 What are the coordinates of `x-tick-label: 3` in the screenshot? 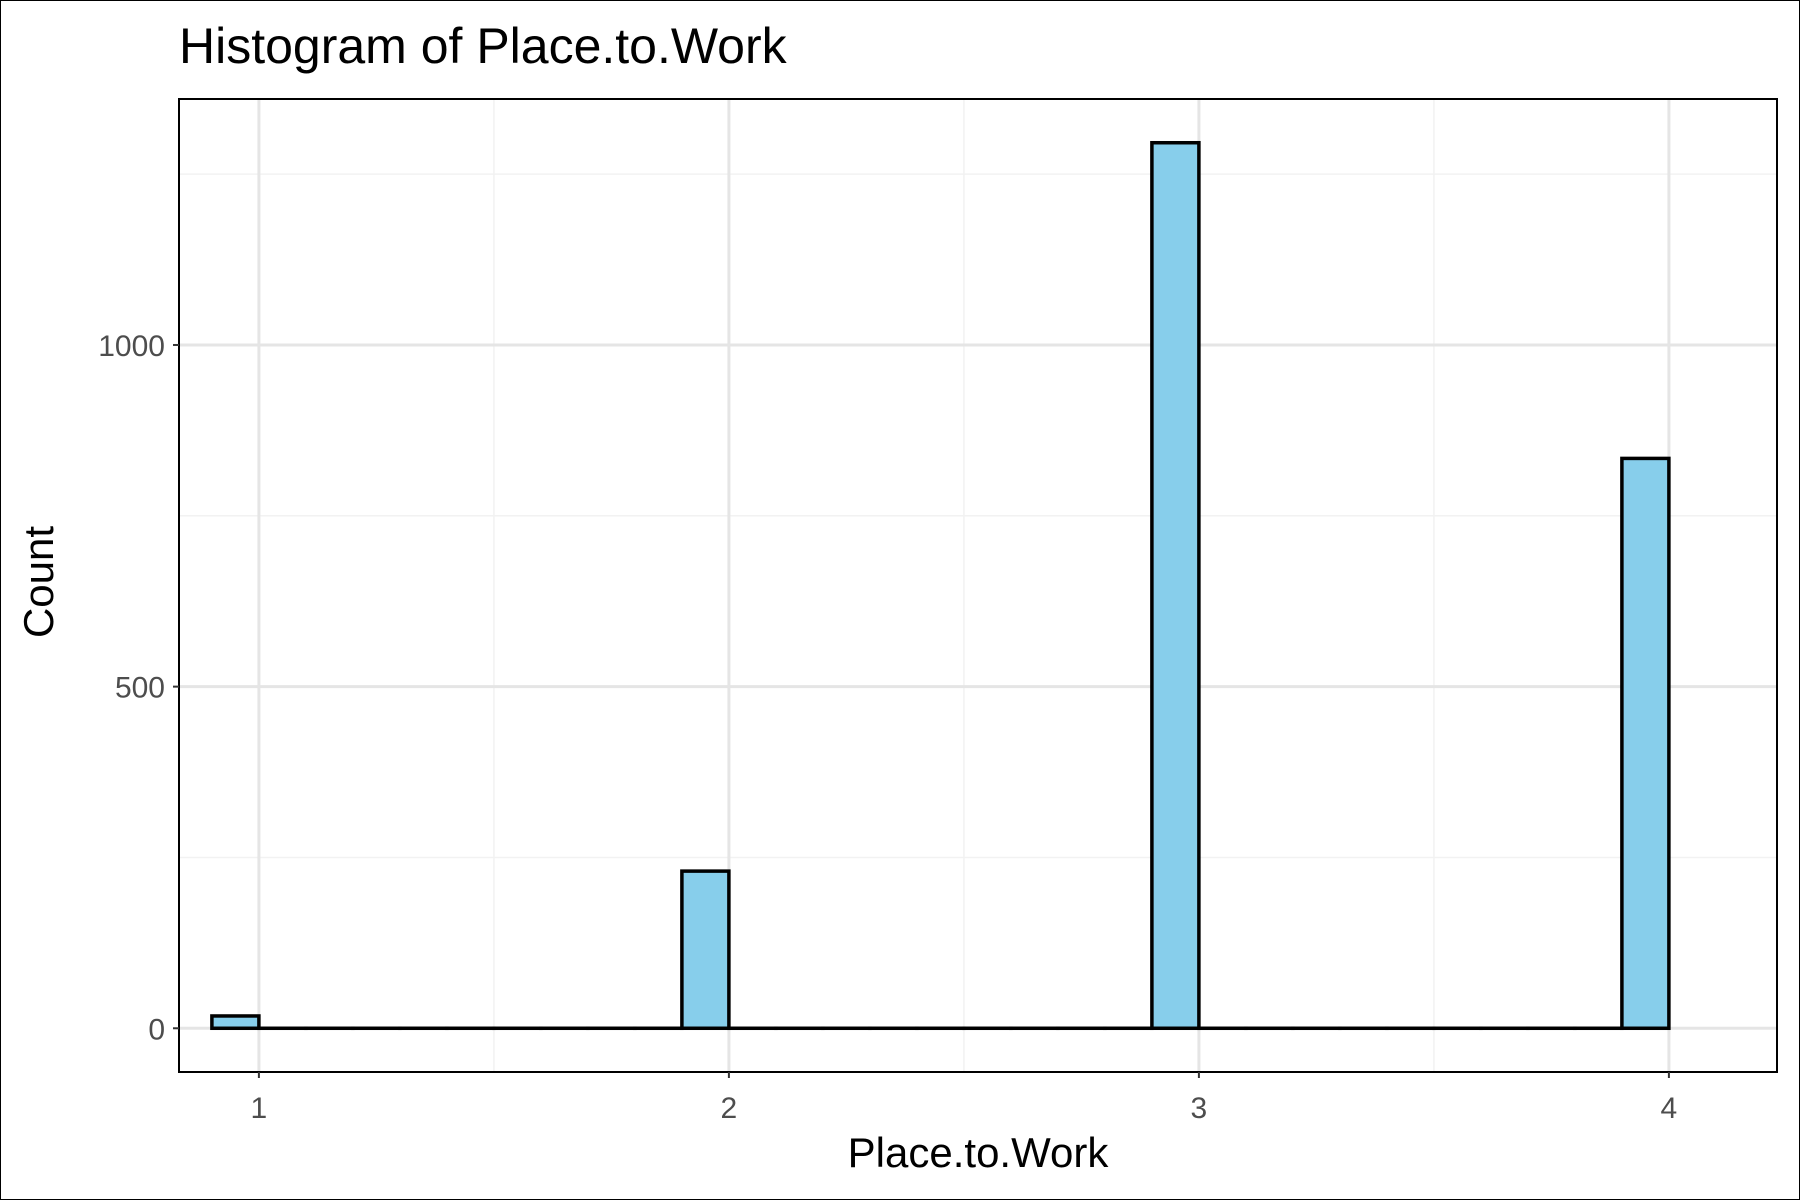 It's located at (1199, 1108).